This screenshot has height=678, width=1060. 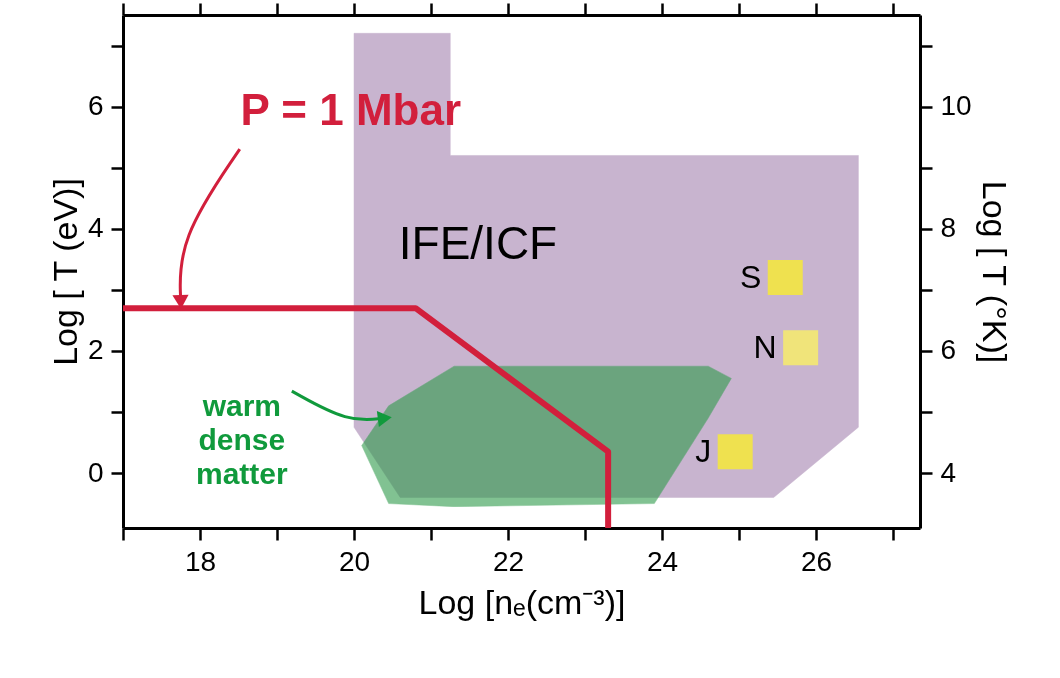 I want to click on series-label: J, so click(x=703, y=450).